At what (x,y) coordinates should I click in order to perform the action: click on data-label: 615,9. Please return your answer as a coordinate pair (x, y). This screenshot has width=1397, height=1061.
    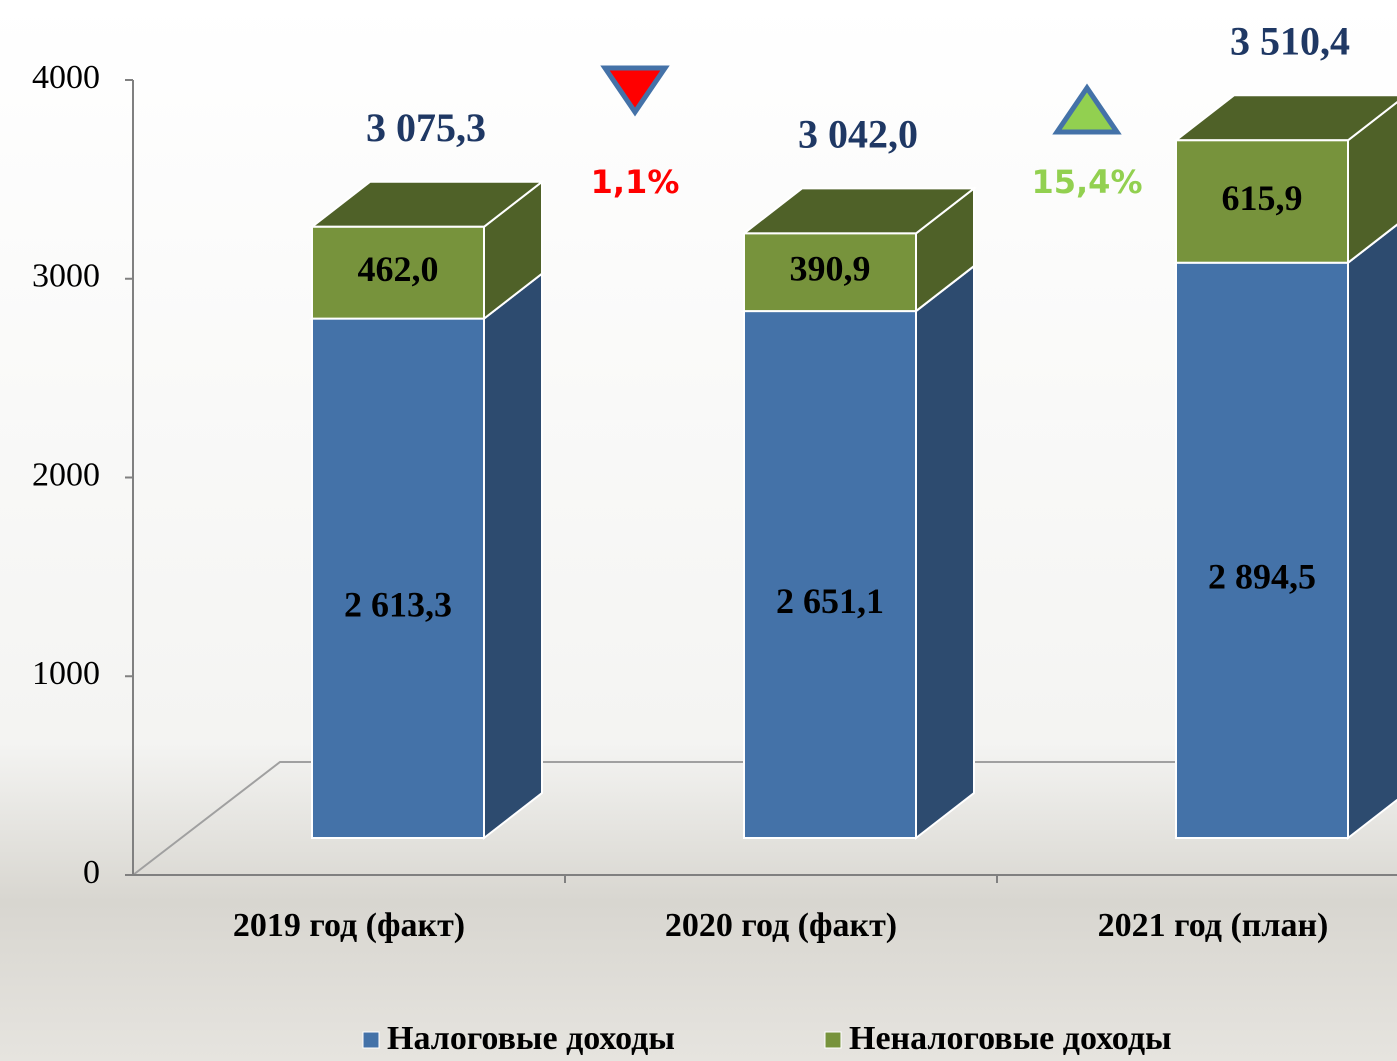
    Looking at the image, I should click on (1262, 198).